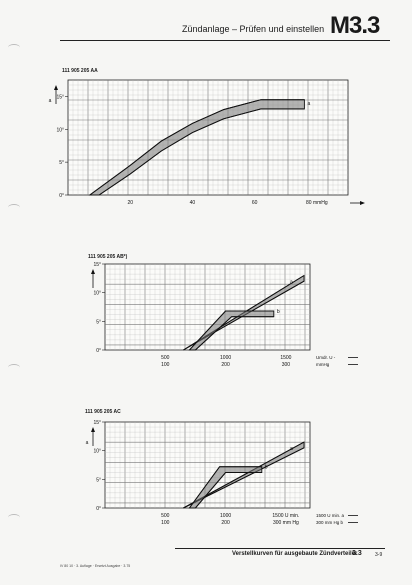 This screenshot has width=412, height=585. I want to click on x-tick-label: 40, so click(193, 203).